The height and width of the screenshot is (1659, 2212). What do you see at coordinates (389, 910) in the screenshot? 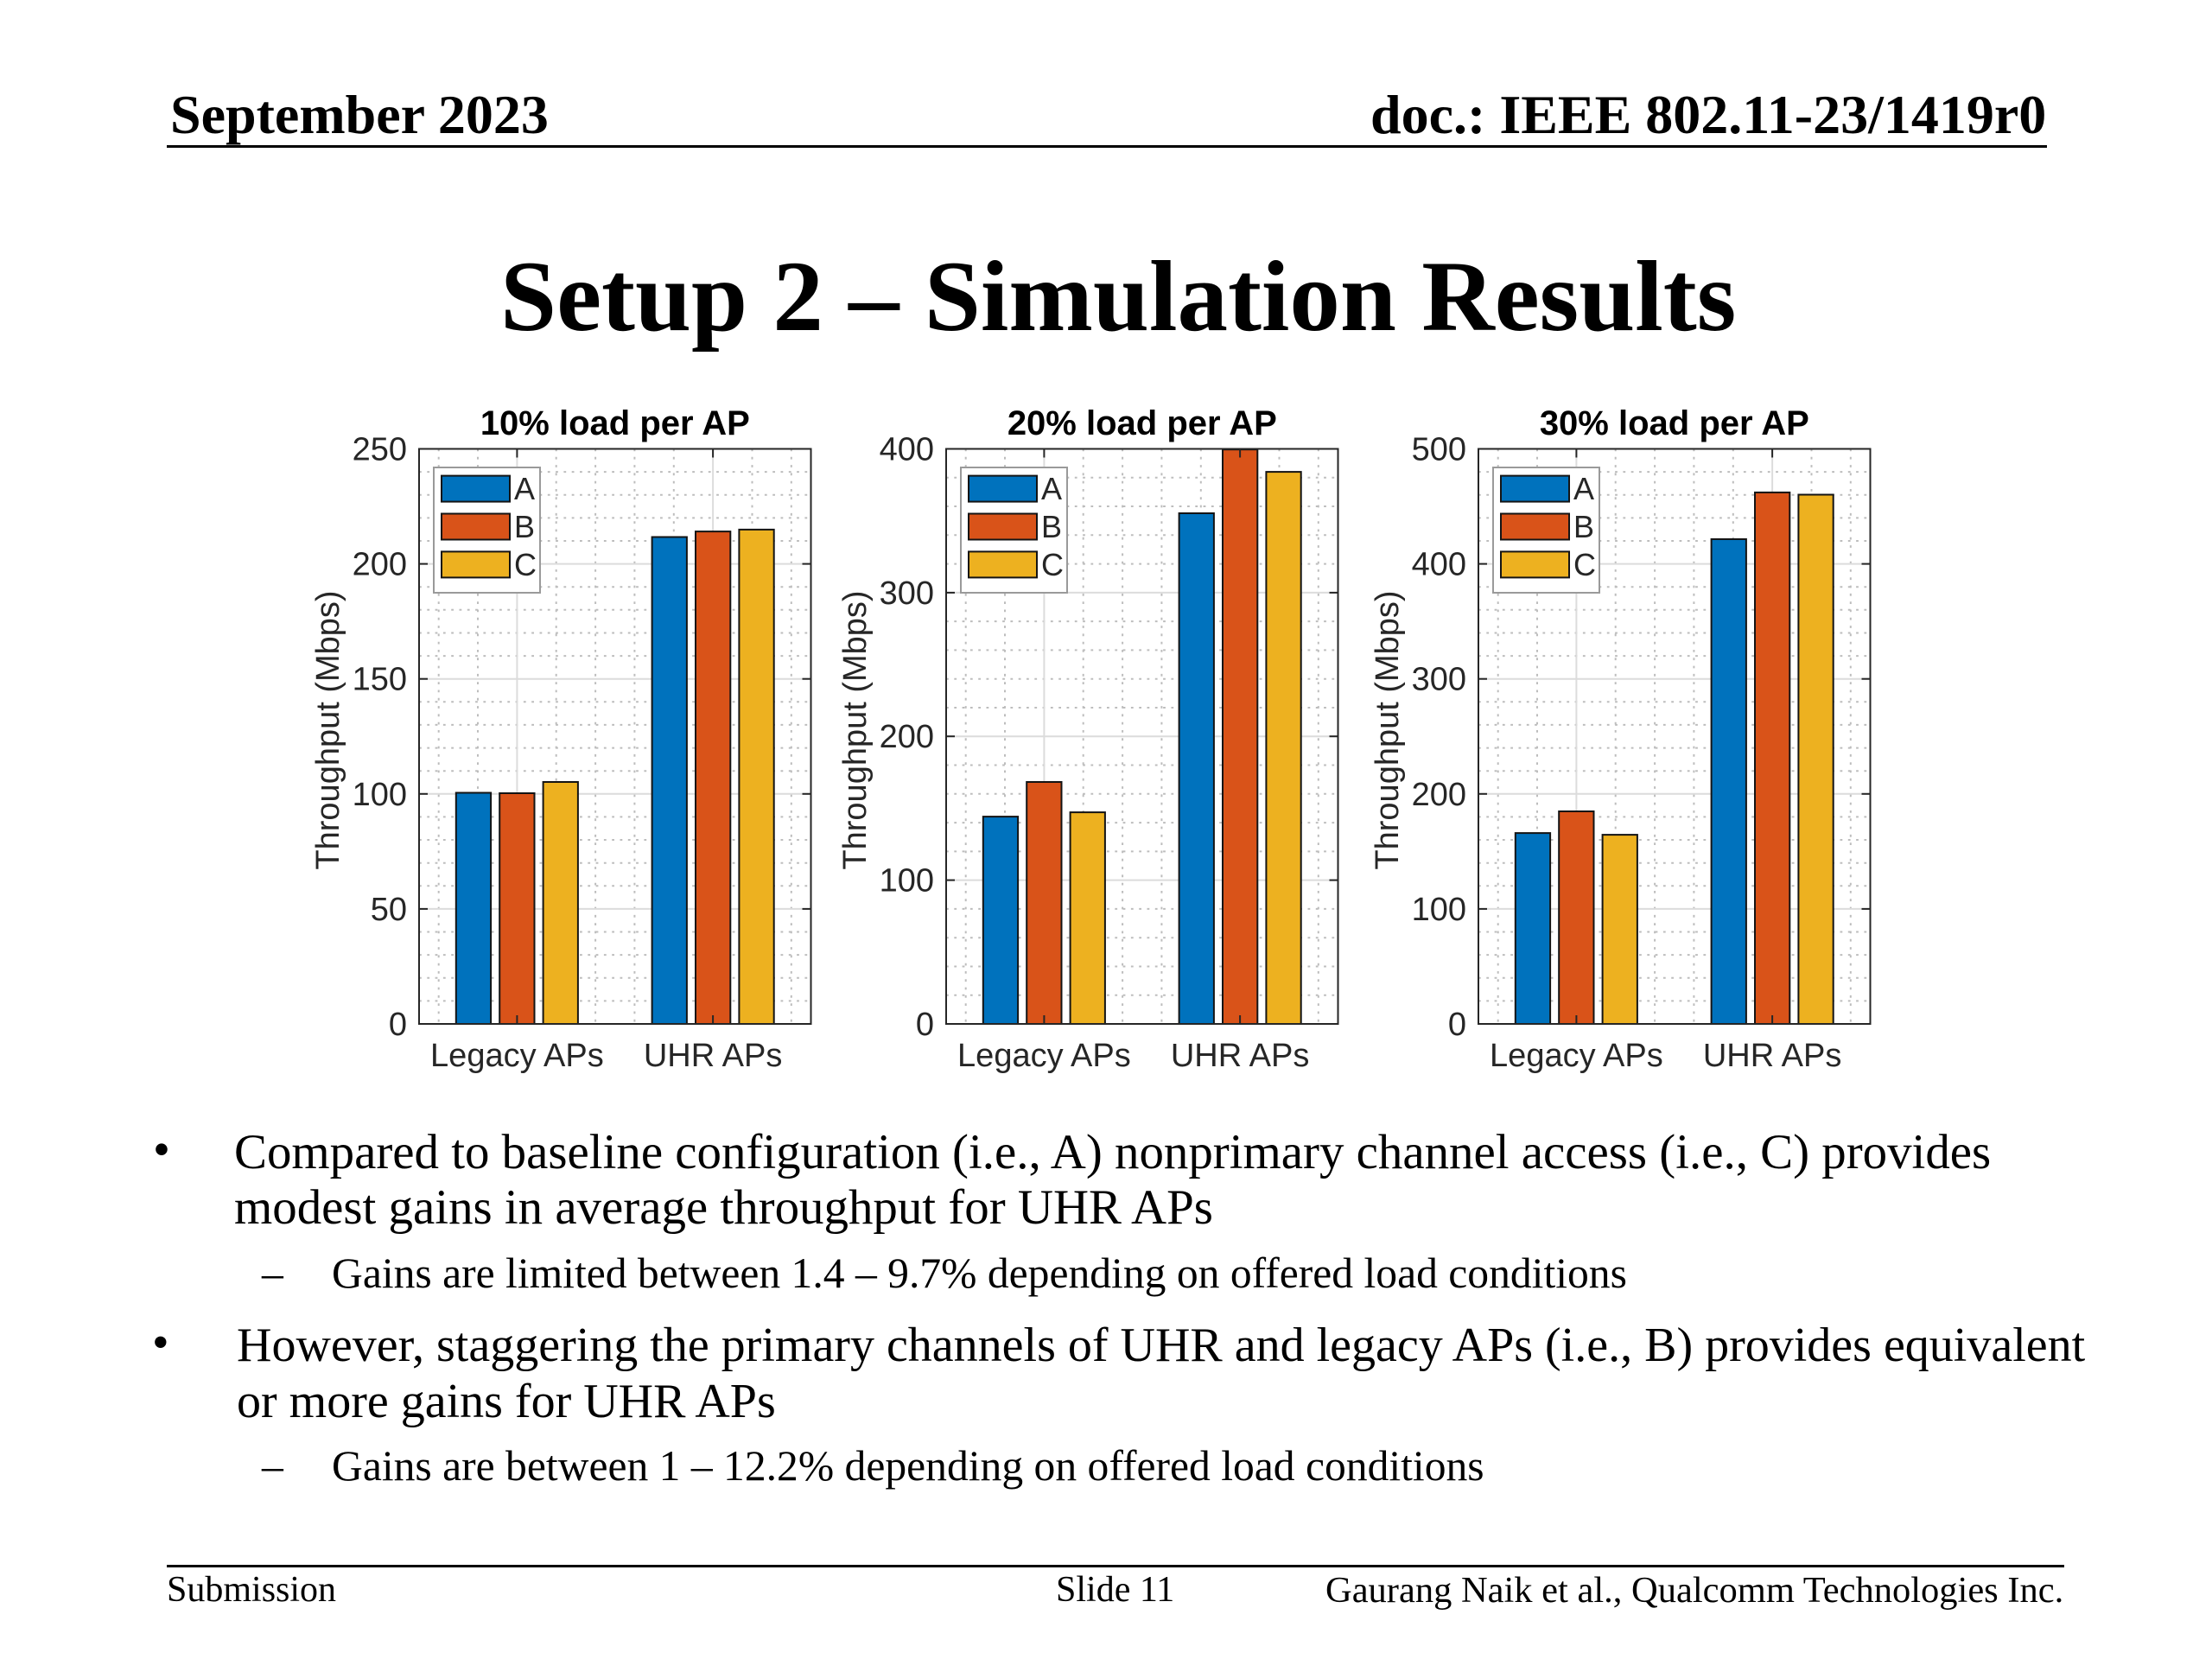
I see `svg-text: 50` at bounding box center [389, 910].